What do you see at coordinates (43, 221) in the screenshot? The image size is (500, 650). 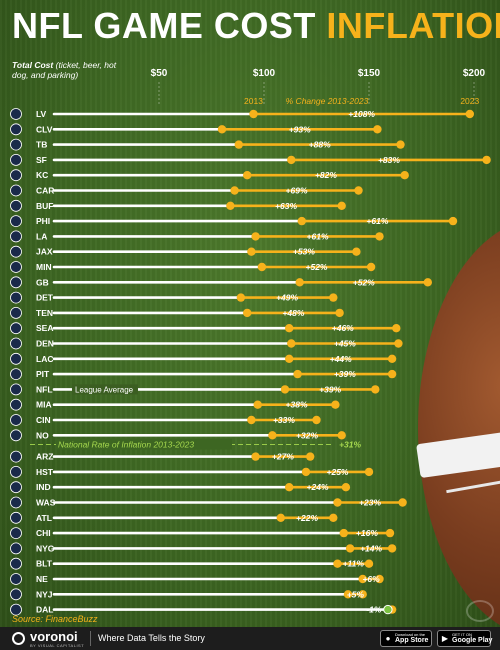 I see `team-label: PHI` at bounding box center [43, 221].